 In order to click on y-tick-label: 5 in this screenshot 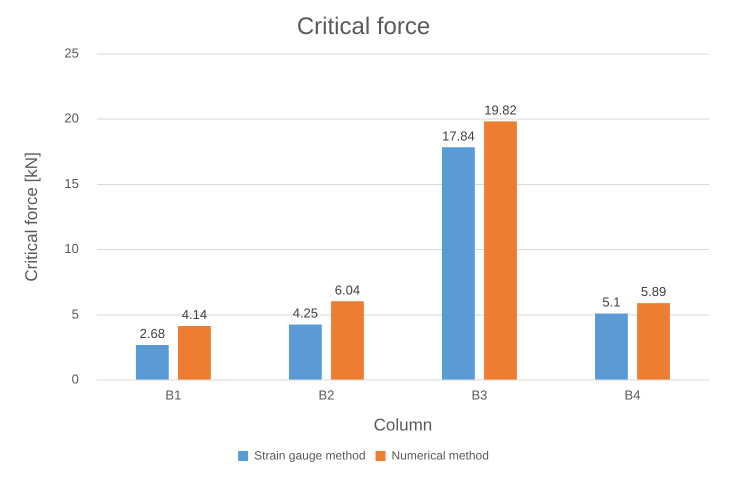, I will do `click(75, 314)`.